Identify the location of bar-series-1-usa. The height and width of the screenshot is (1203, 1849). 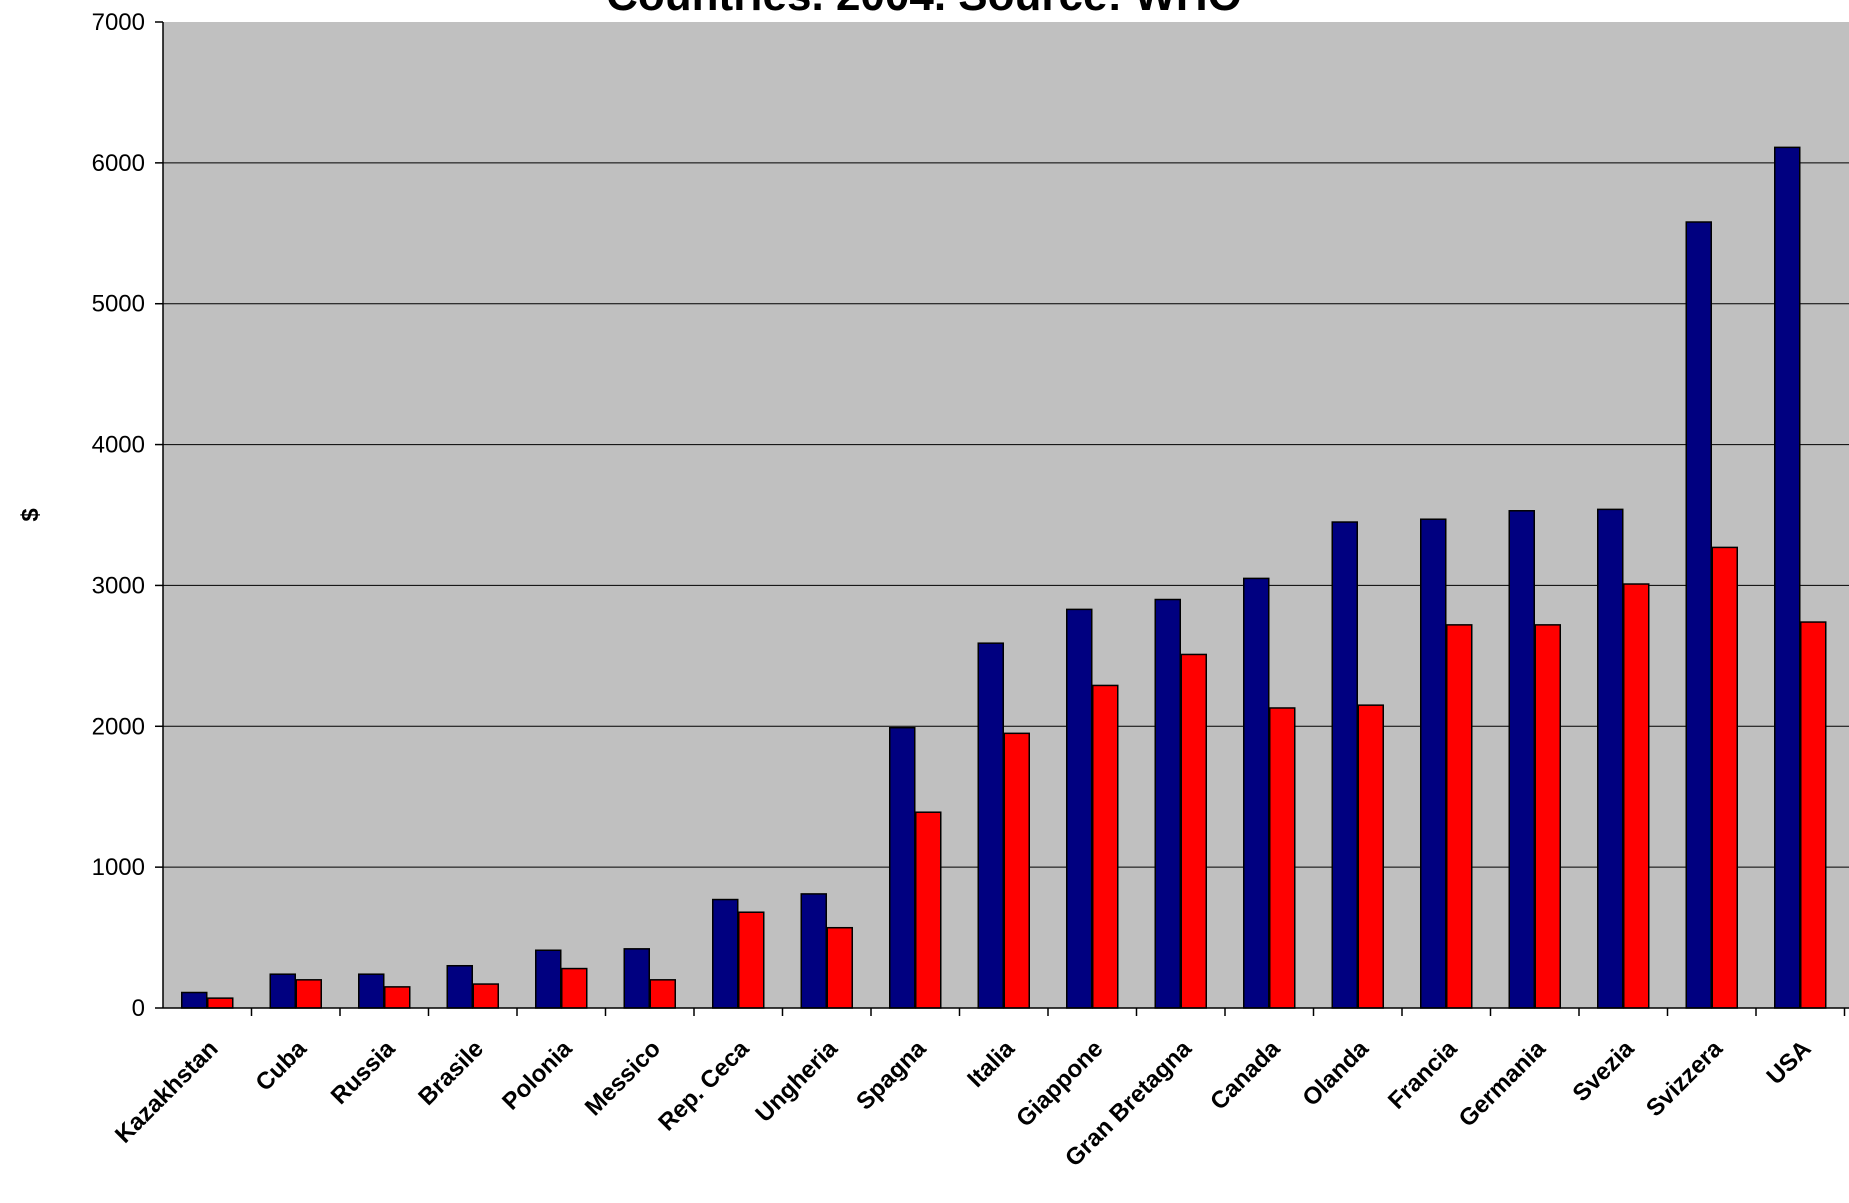
(1787, 577).